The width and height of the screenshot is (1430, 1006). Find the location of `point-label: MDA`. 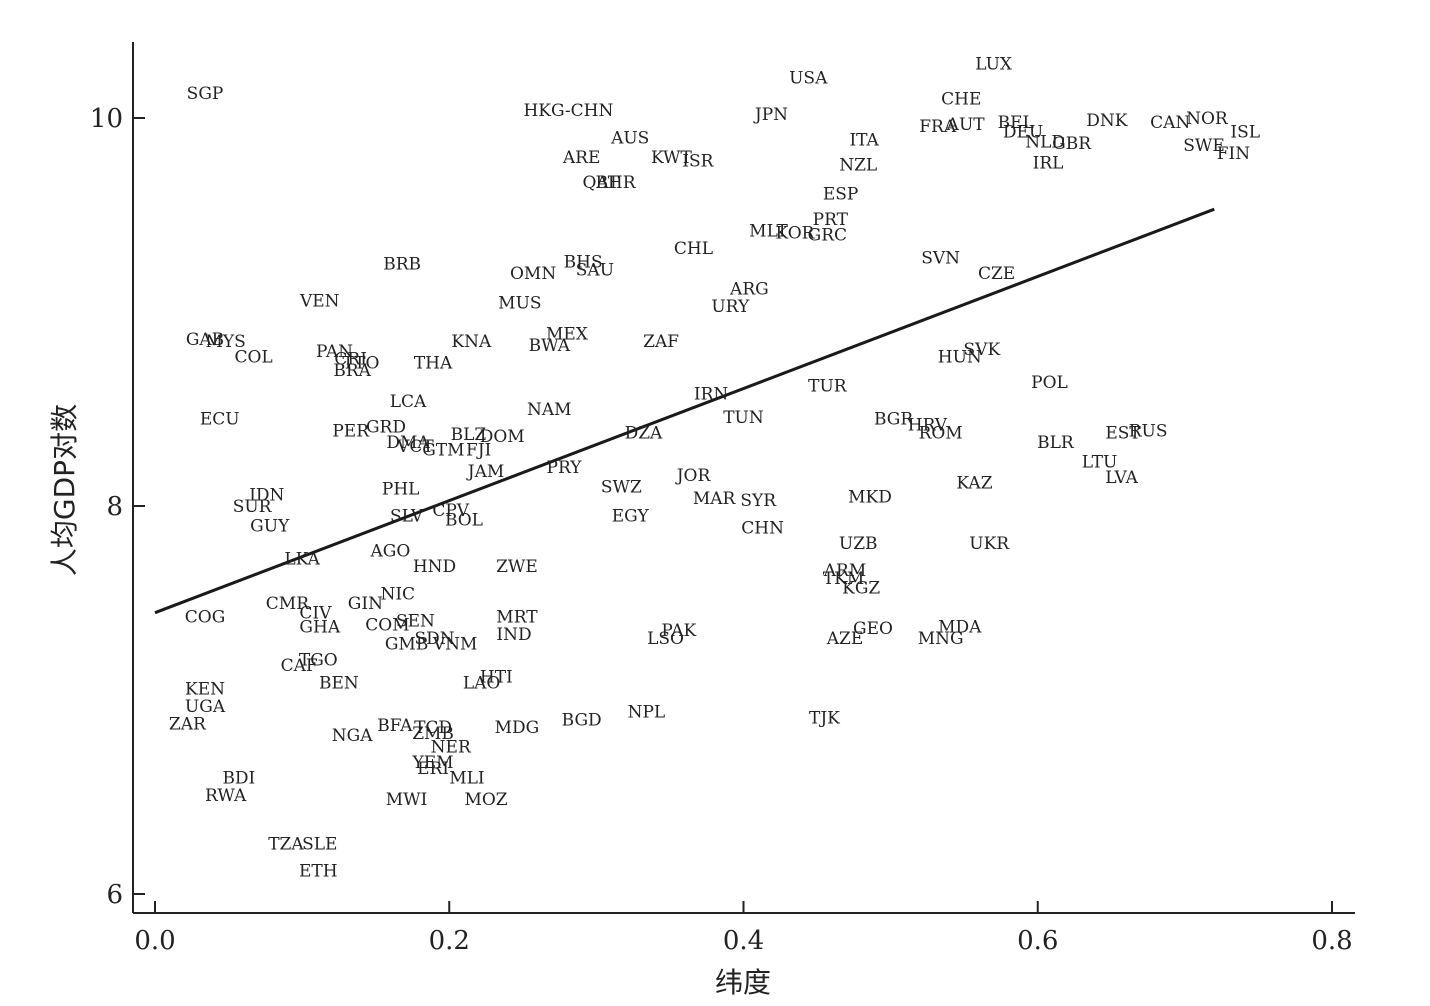

point-label: MDA is located at coordinates (960, 627).